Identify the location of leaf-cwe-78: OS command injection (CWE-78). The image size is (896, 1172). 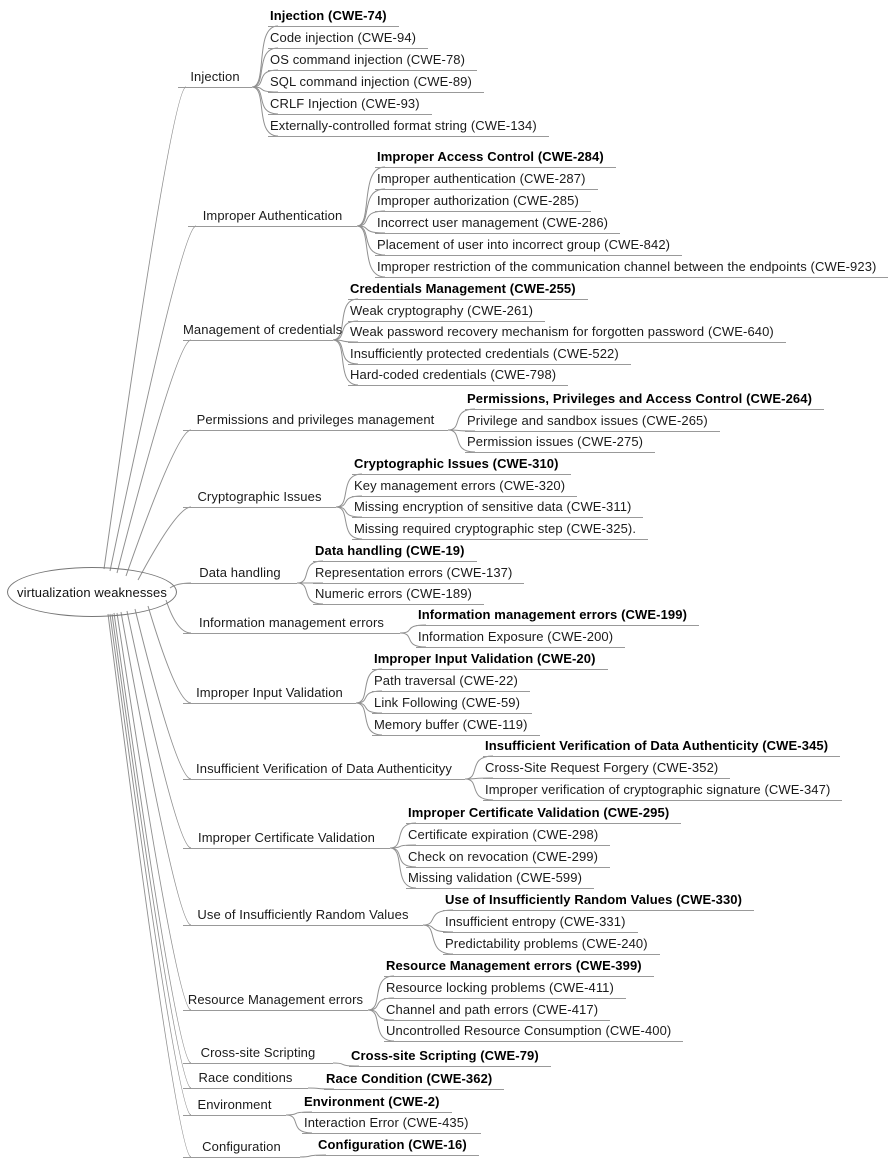
(373, 61).